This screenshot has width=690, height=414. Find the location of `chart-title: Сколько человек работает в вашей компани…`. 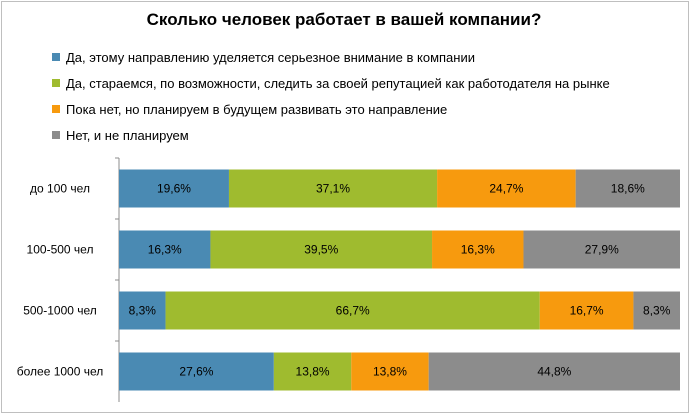

chart-title: Сколько человек работает в вашей компани… is located at coordinates (344, 19).